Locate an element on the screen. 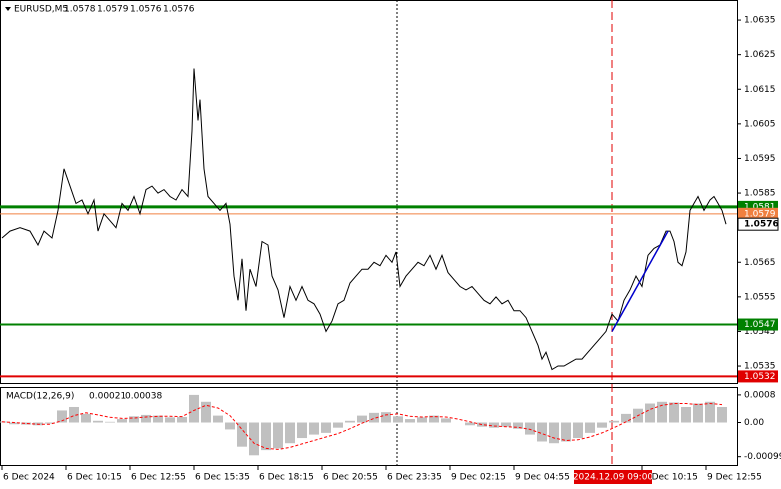 The width and height of the screenshot is (781, 489). symbol-title: EURUSD,M5 is located at coordinates (41, 10).